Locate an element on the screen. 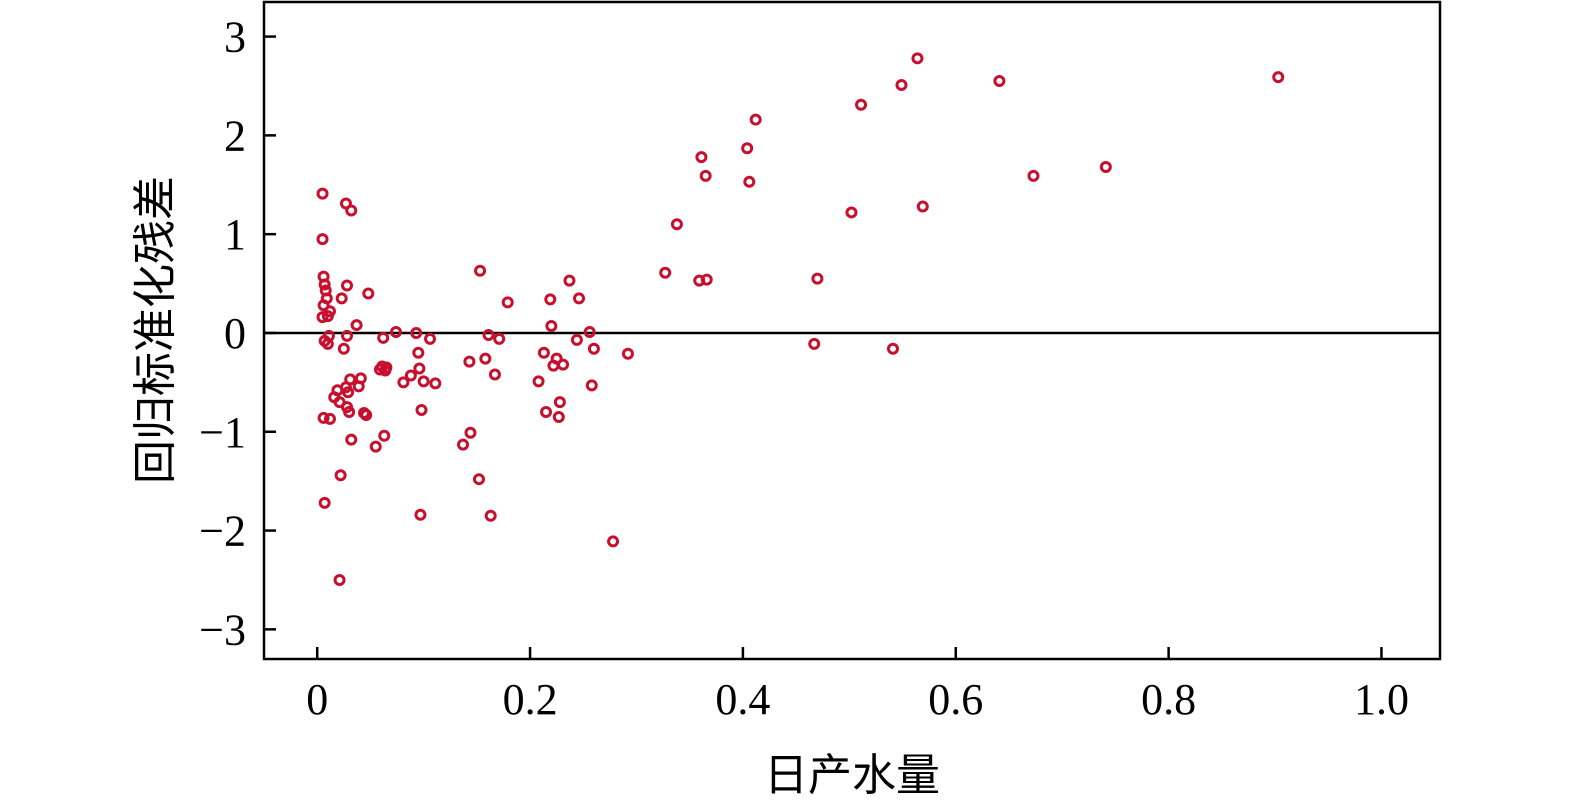 This screenshot has width=1575, height=808. y-tick-label: 0 is located at coordinates (235, 333).